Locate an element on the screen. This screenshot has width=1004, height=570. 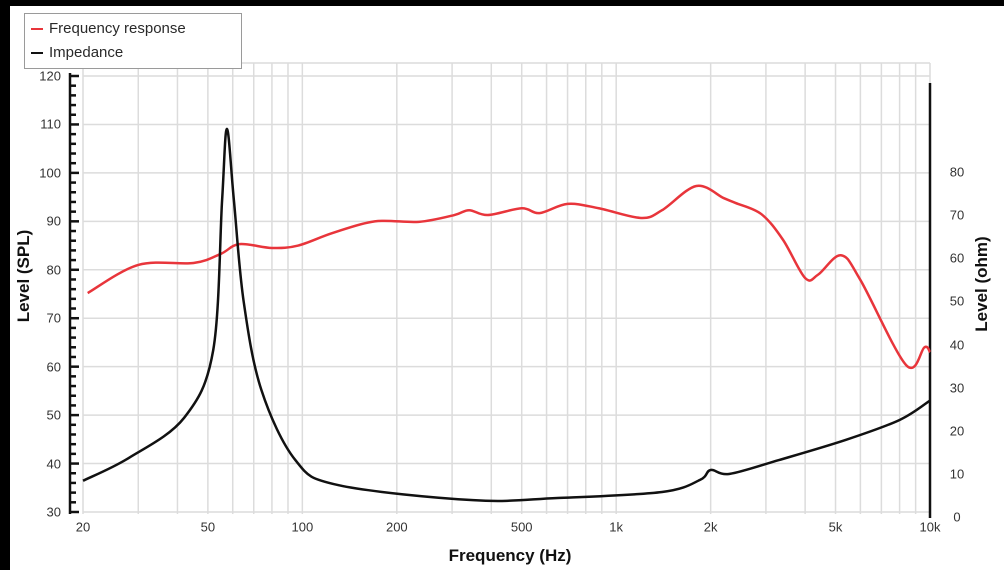
y-left-tick-label: 30 is located at coordinates (53, 512).